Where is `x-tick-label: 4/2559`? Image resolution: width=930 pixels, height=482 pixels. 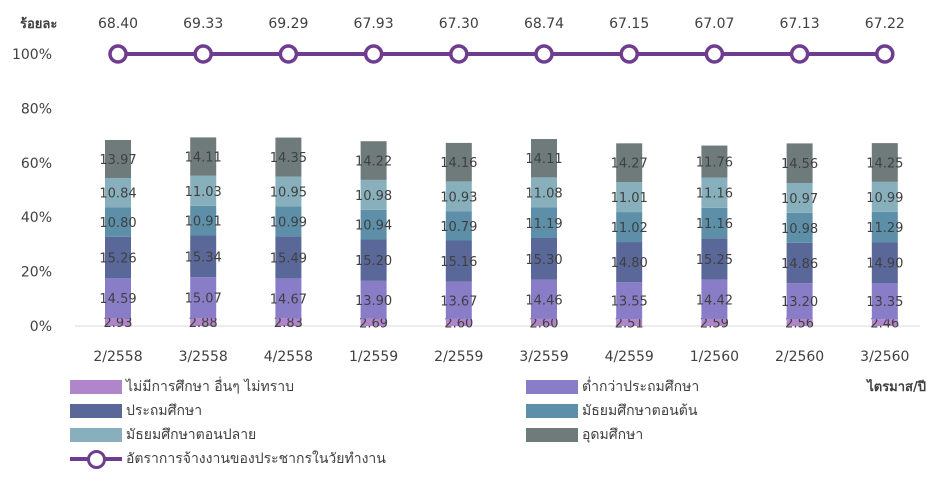
x-tick-label: 4/2559 is located at coordinates (629, 357).